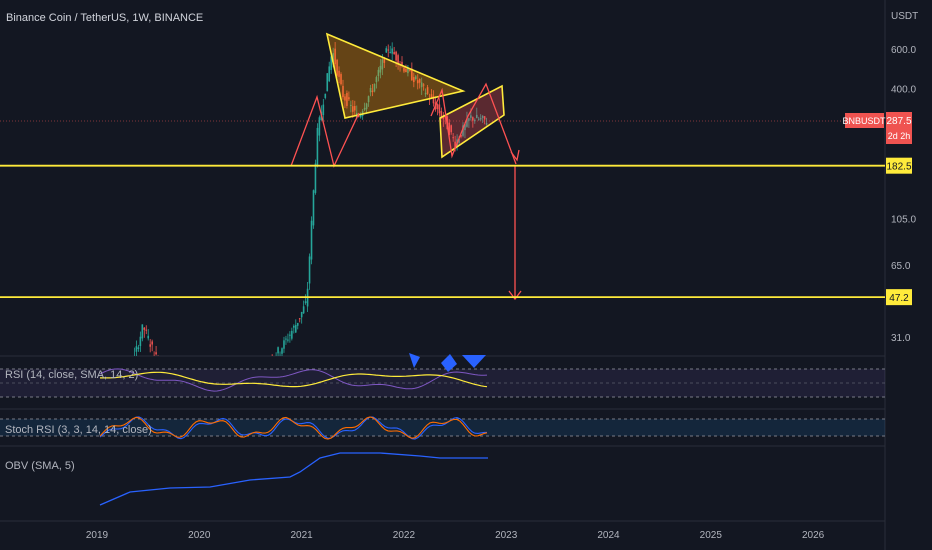 The height and width of the screenshot is (550, 932). I want to click on breakdown-arrow-head, so click(515, 155).